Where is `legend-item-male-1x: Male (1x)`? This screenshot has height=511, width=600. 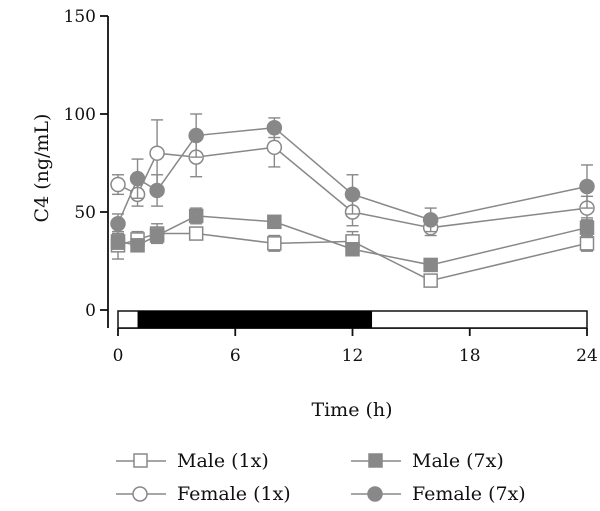 legend-item-male-1x: Male (1x) is located at coordinates (192, 461).